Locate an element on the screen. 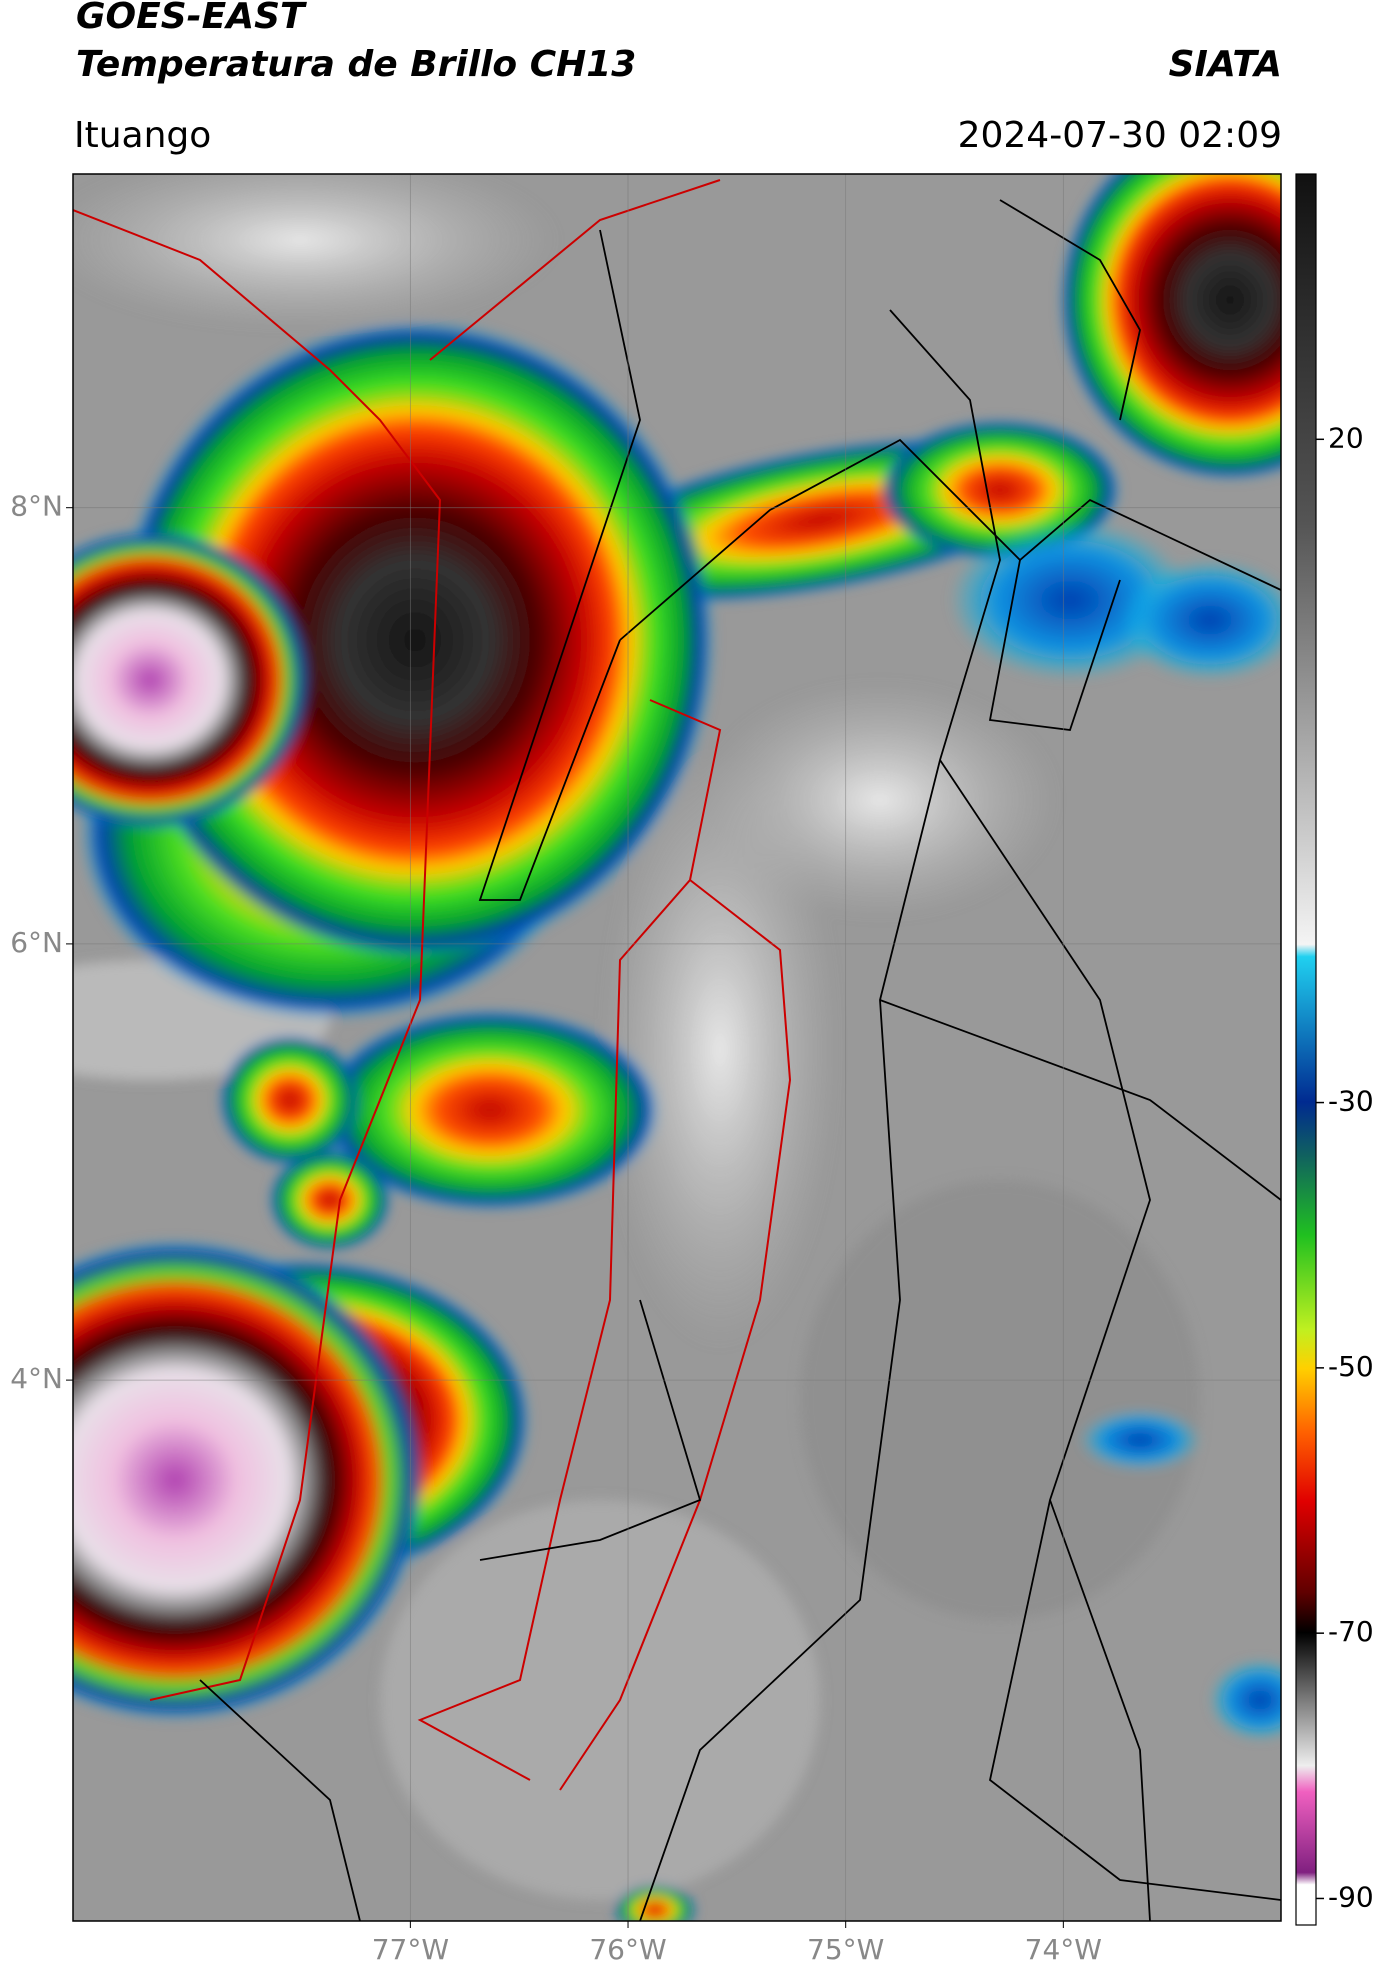  x-tick-label: 76°W is located at coordinates (627, 1949).